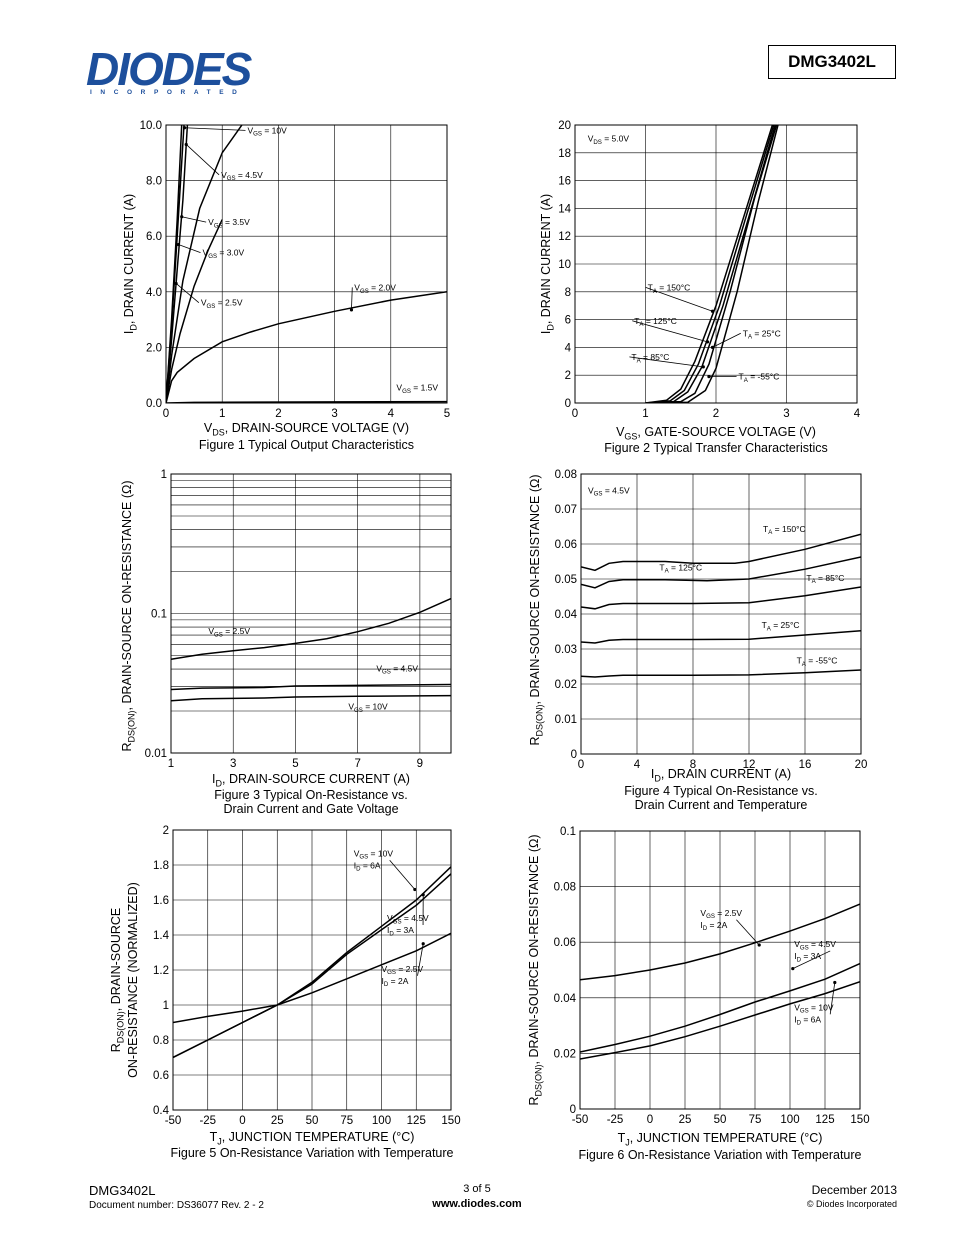 The width and height of the screenshot is (954, 1235). I want to click on figure-caption: Figure 3 Typical On-Resistance vs., so click(311, 795).